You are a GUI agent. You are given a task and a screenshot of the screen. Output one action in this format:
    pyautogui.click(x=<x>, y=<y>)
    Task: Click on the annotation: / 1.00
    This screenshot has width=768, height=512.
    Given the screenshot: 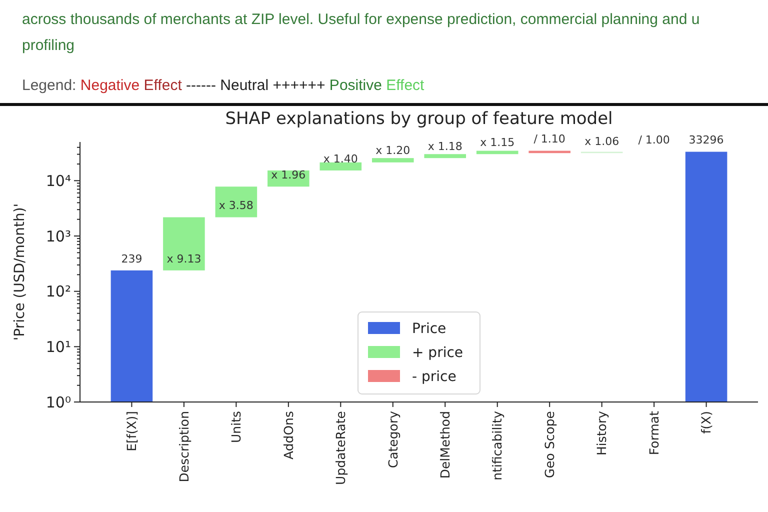 What is the action you would take?
    pyautogui.click(x=654, y=140)
    